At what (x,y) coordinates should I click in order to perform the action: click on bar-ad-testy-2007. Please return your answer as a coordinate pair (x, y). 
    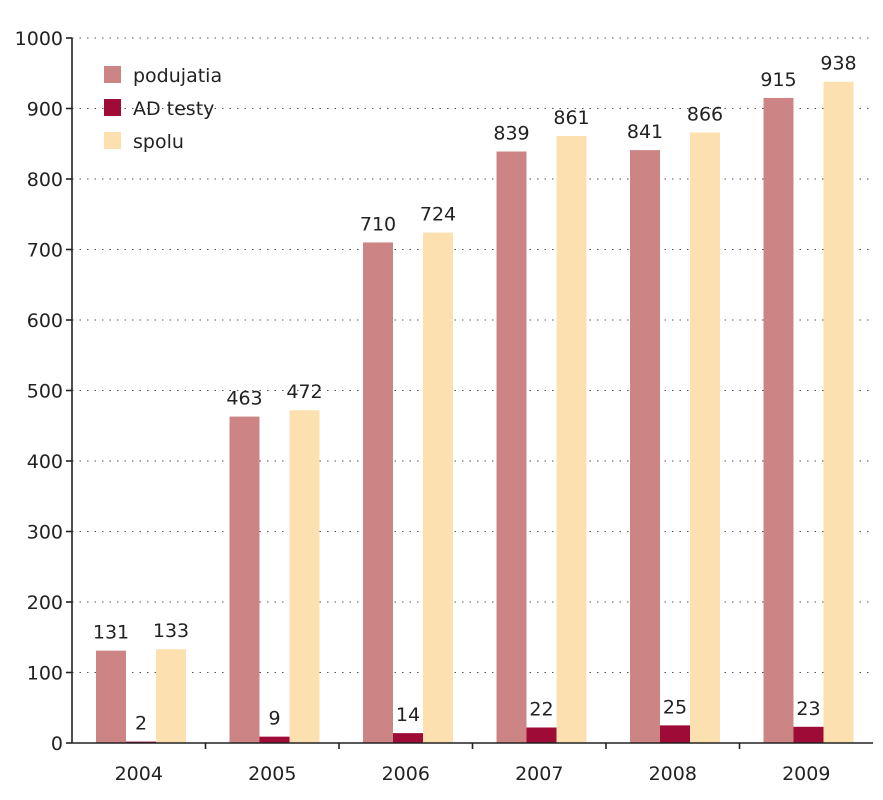
    Looking at the image, I should click on (541, 735).